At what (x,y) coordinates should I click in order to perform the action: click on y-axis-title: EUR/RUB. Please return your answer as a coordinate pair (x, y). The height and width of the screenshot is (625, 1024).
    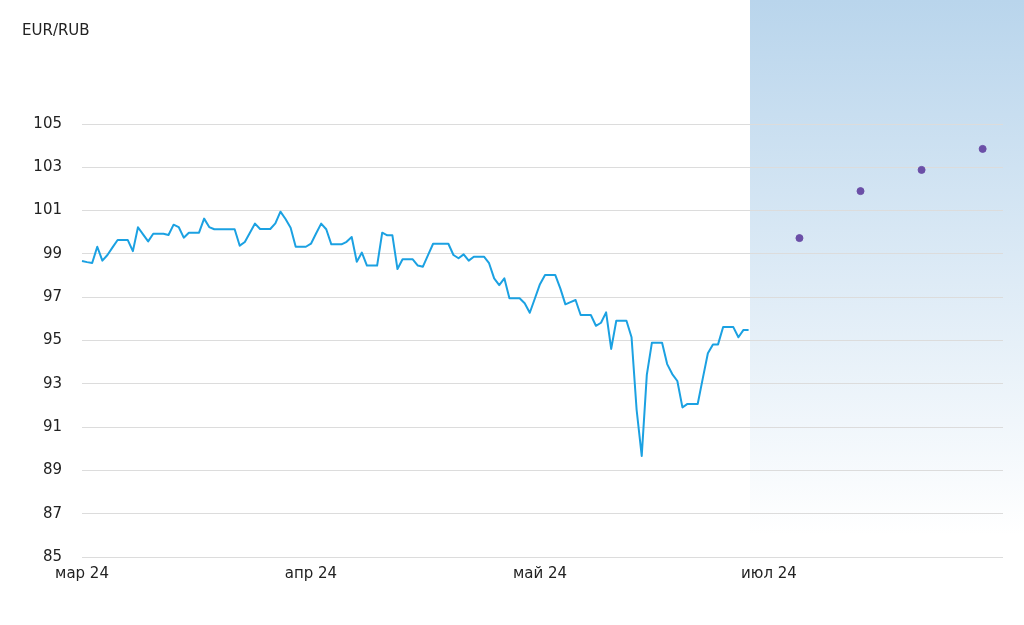
    Looking at the image, I should click on (56, 29).